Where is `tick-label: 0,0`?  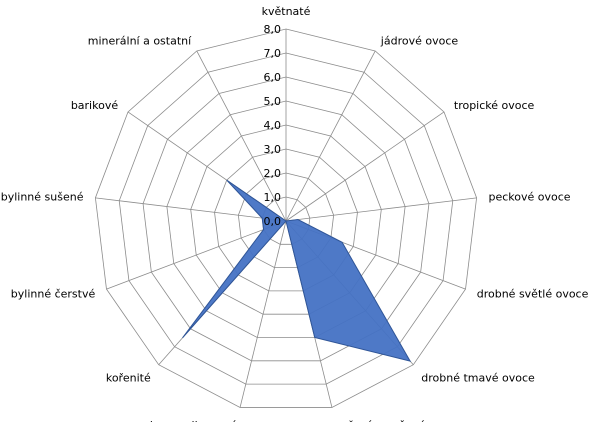 tick-label: 0,0 is located at coordinates (273, 221).